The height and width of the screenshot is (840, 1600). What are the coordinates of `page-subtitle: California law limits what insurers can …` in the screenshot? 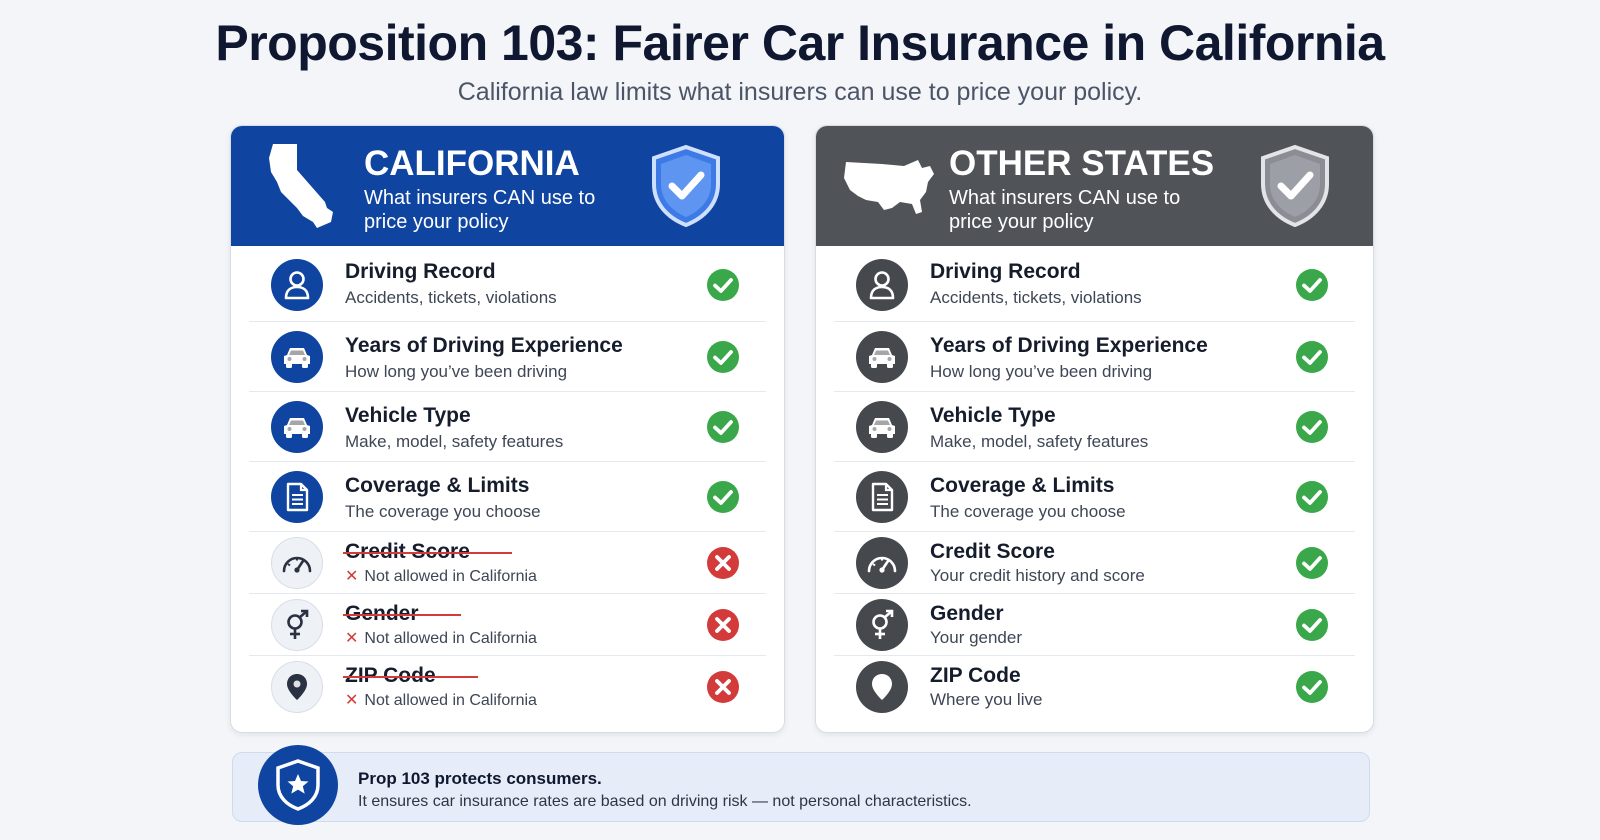 It's located at (800, 92).